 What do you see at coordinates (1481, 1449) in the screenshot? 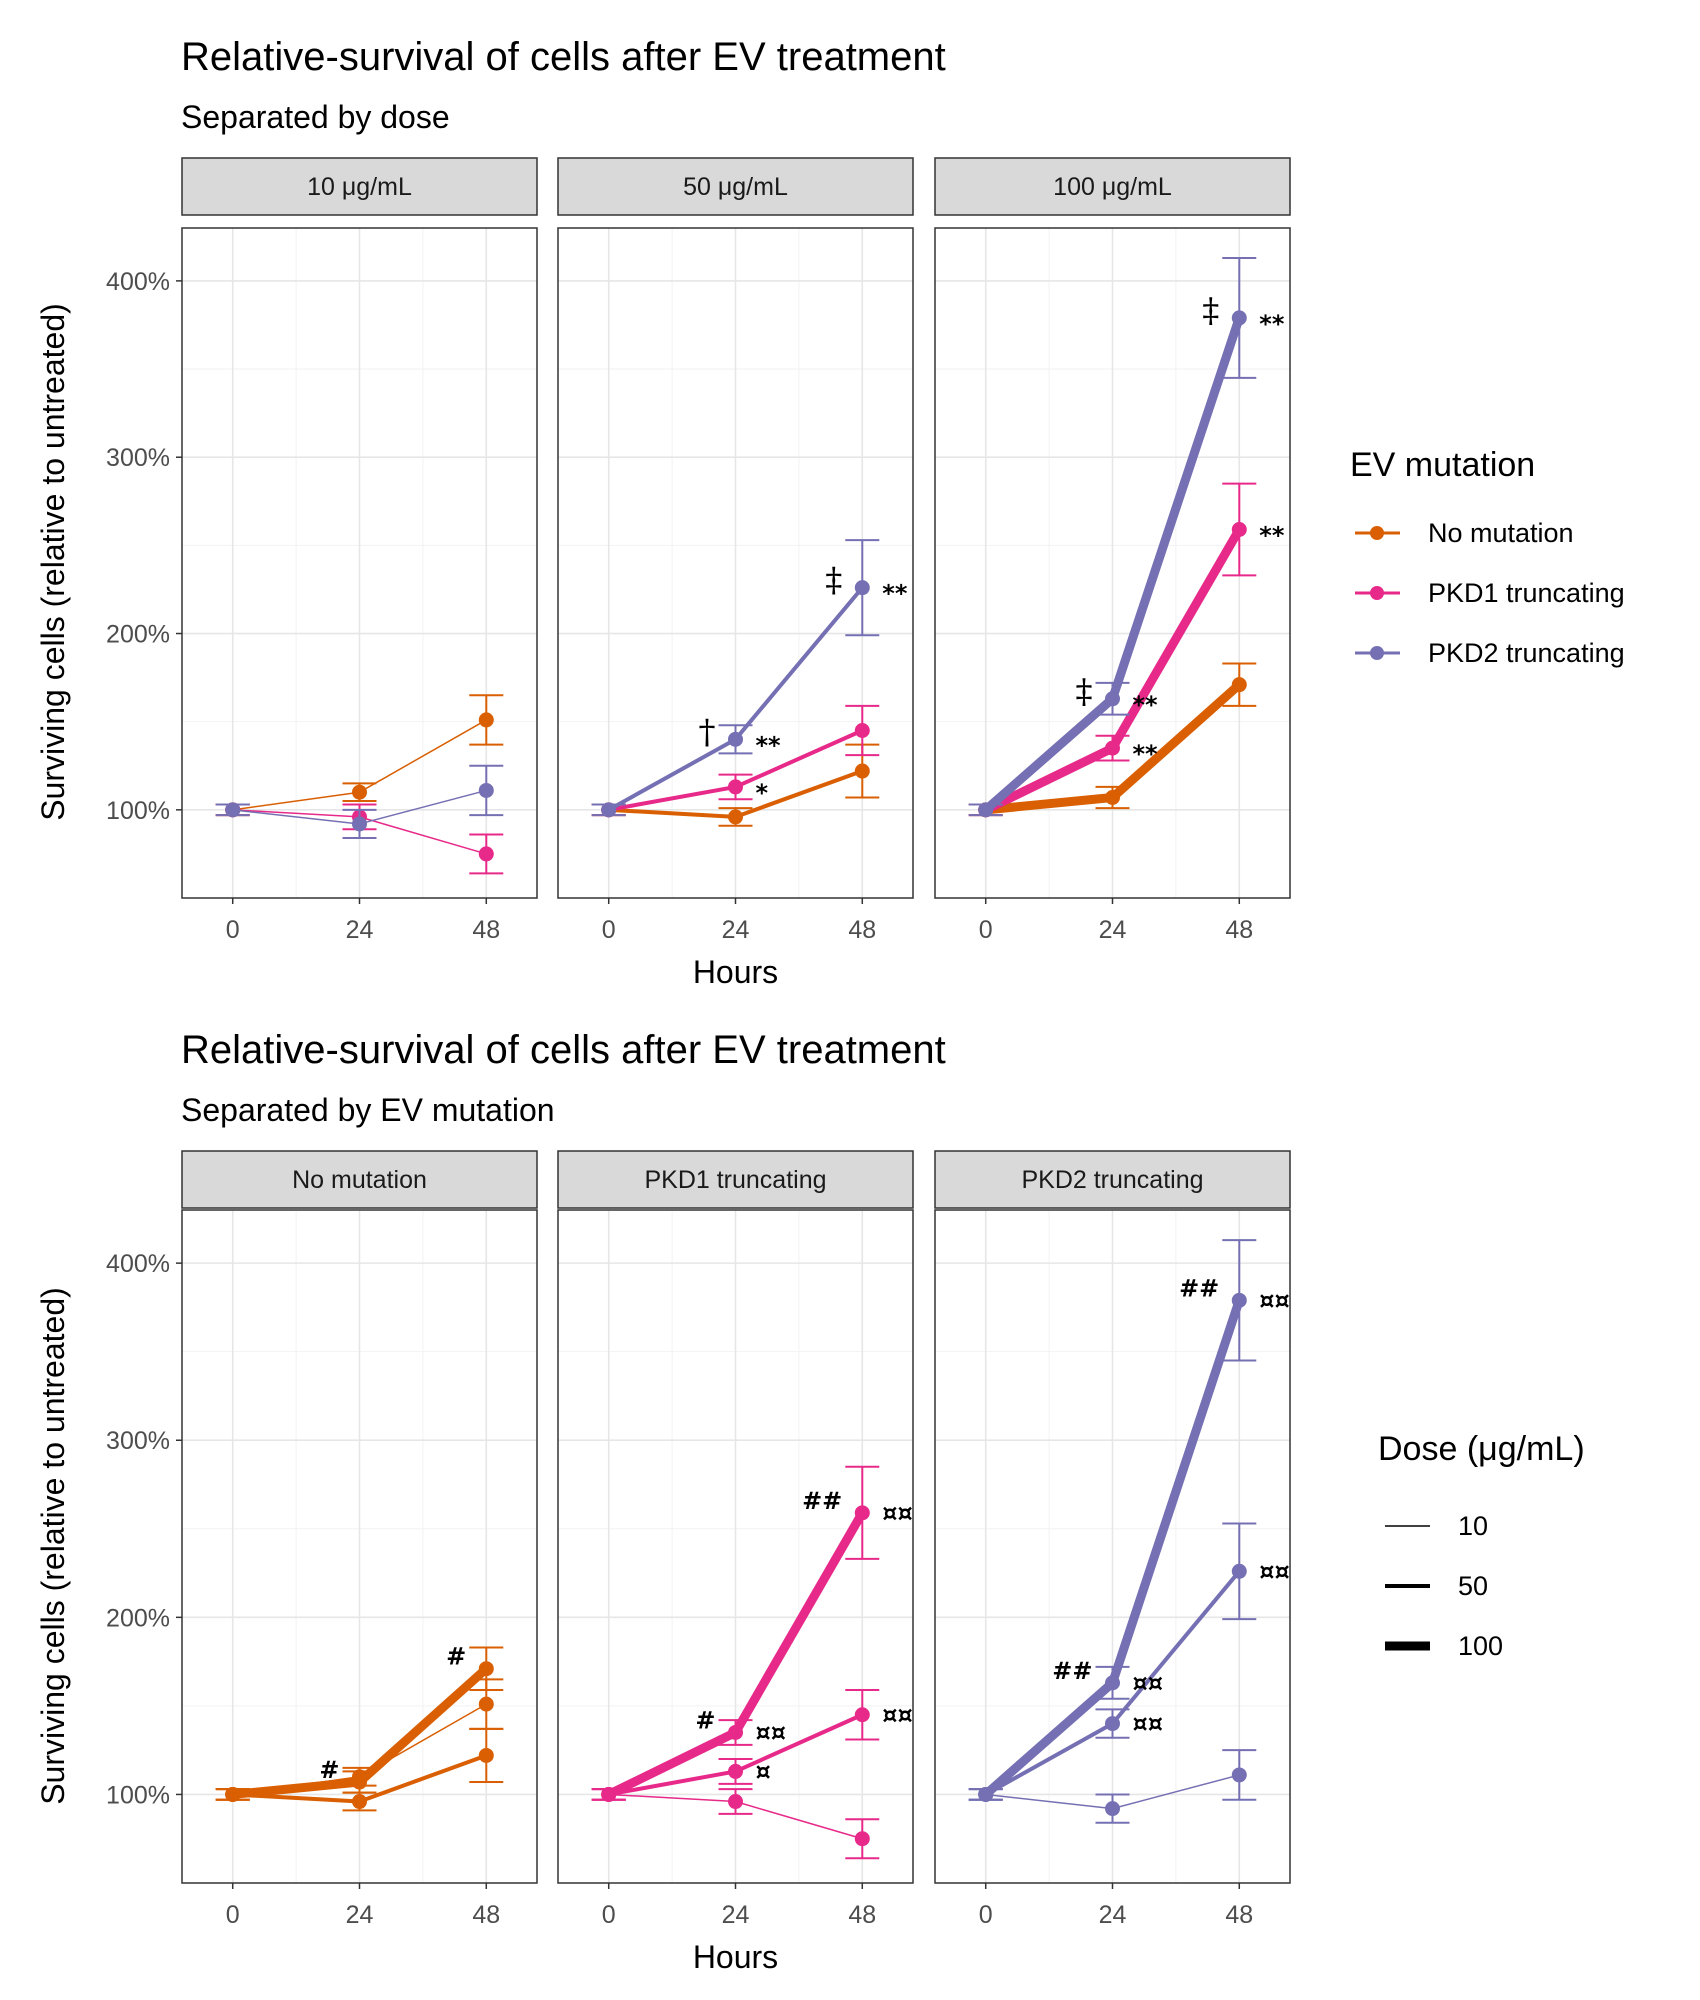
I see `legend-title: Dose (μg/mL)` at bounding box center [1481, 1449].